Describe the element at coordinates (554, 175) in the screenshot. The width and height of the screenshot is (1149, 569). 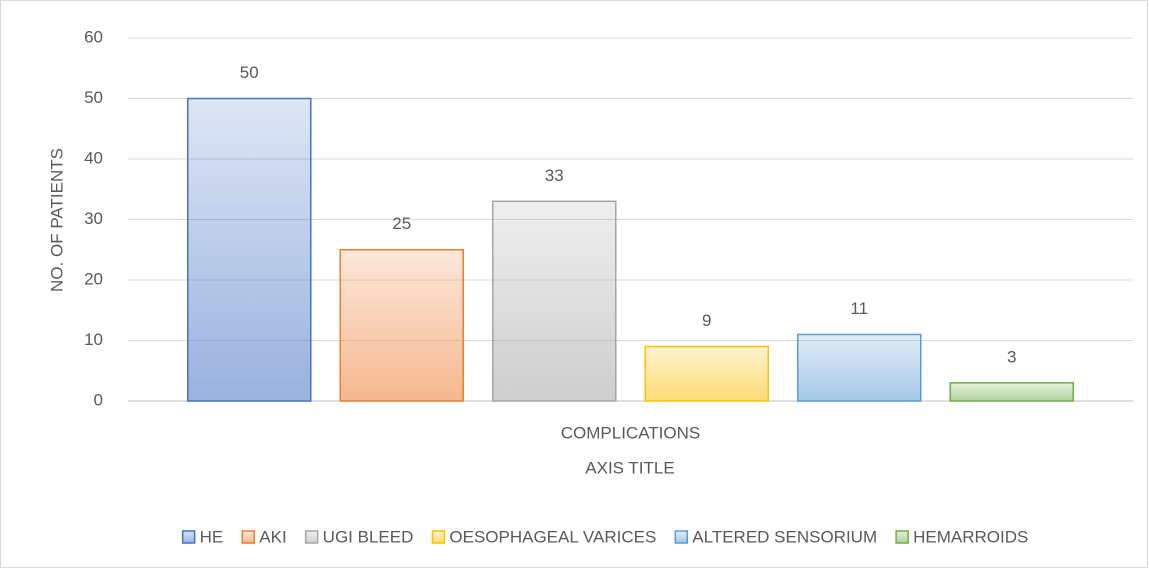
I see `data-label: 33` at that location.